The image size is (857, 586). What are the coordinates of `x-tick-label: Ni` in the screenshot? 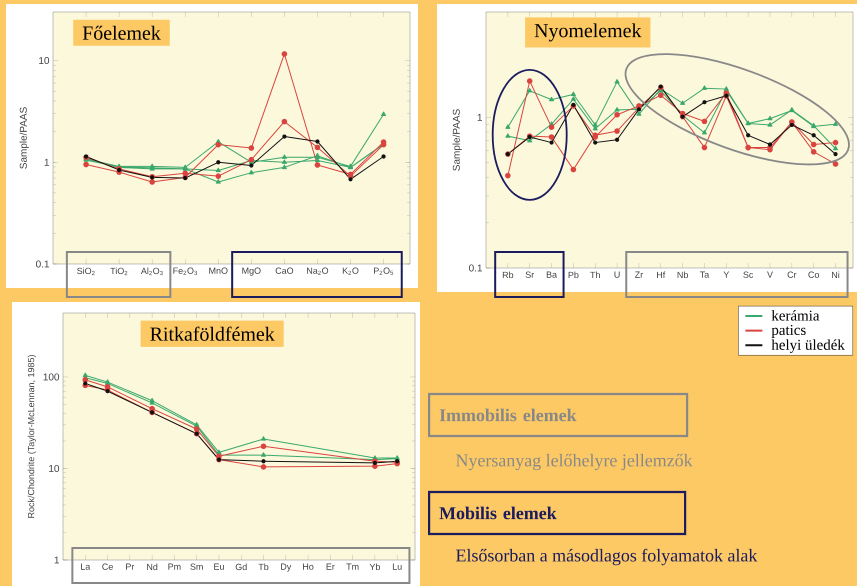 It's located at (836, 275).